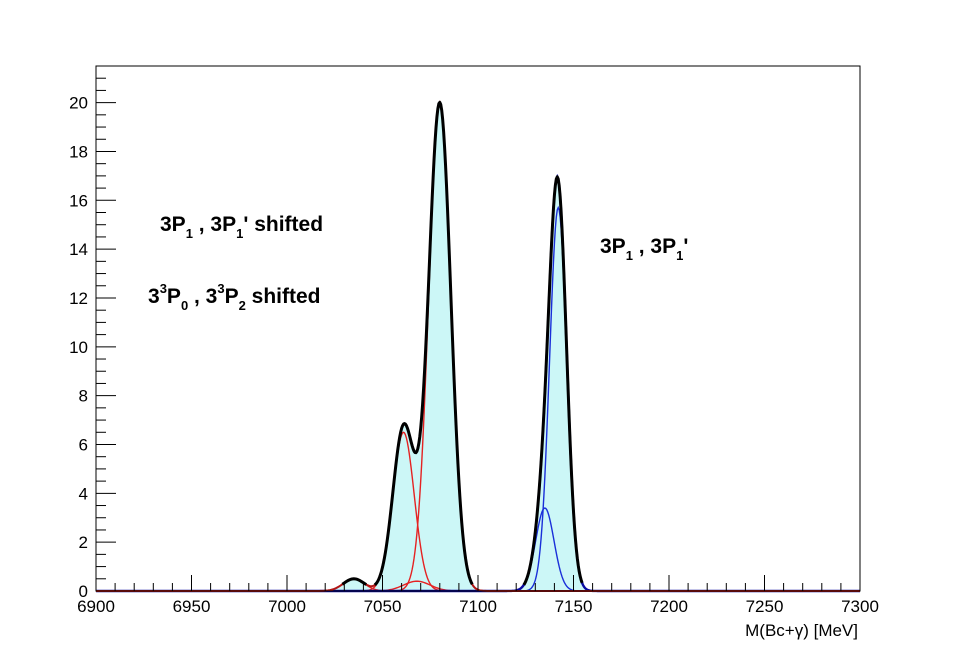 The width and height of the screenshot is (955, 662). I want to click on y-tick-label: 4, so click(83, 493).